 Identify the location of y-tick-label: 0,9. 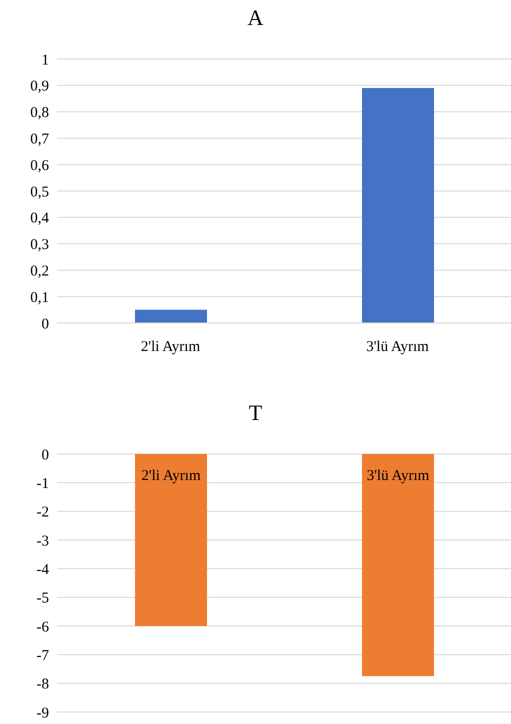
(39, 86).